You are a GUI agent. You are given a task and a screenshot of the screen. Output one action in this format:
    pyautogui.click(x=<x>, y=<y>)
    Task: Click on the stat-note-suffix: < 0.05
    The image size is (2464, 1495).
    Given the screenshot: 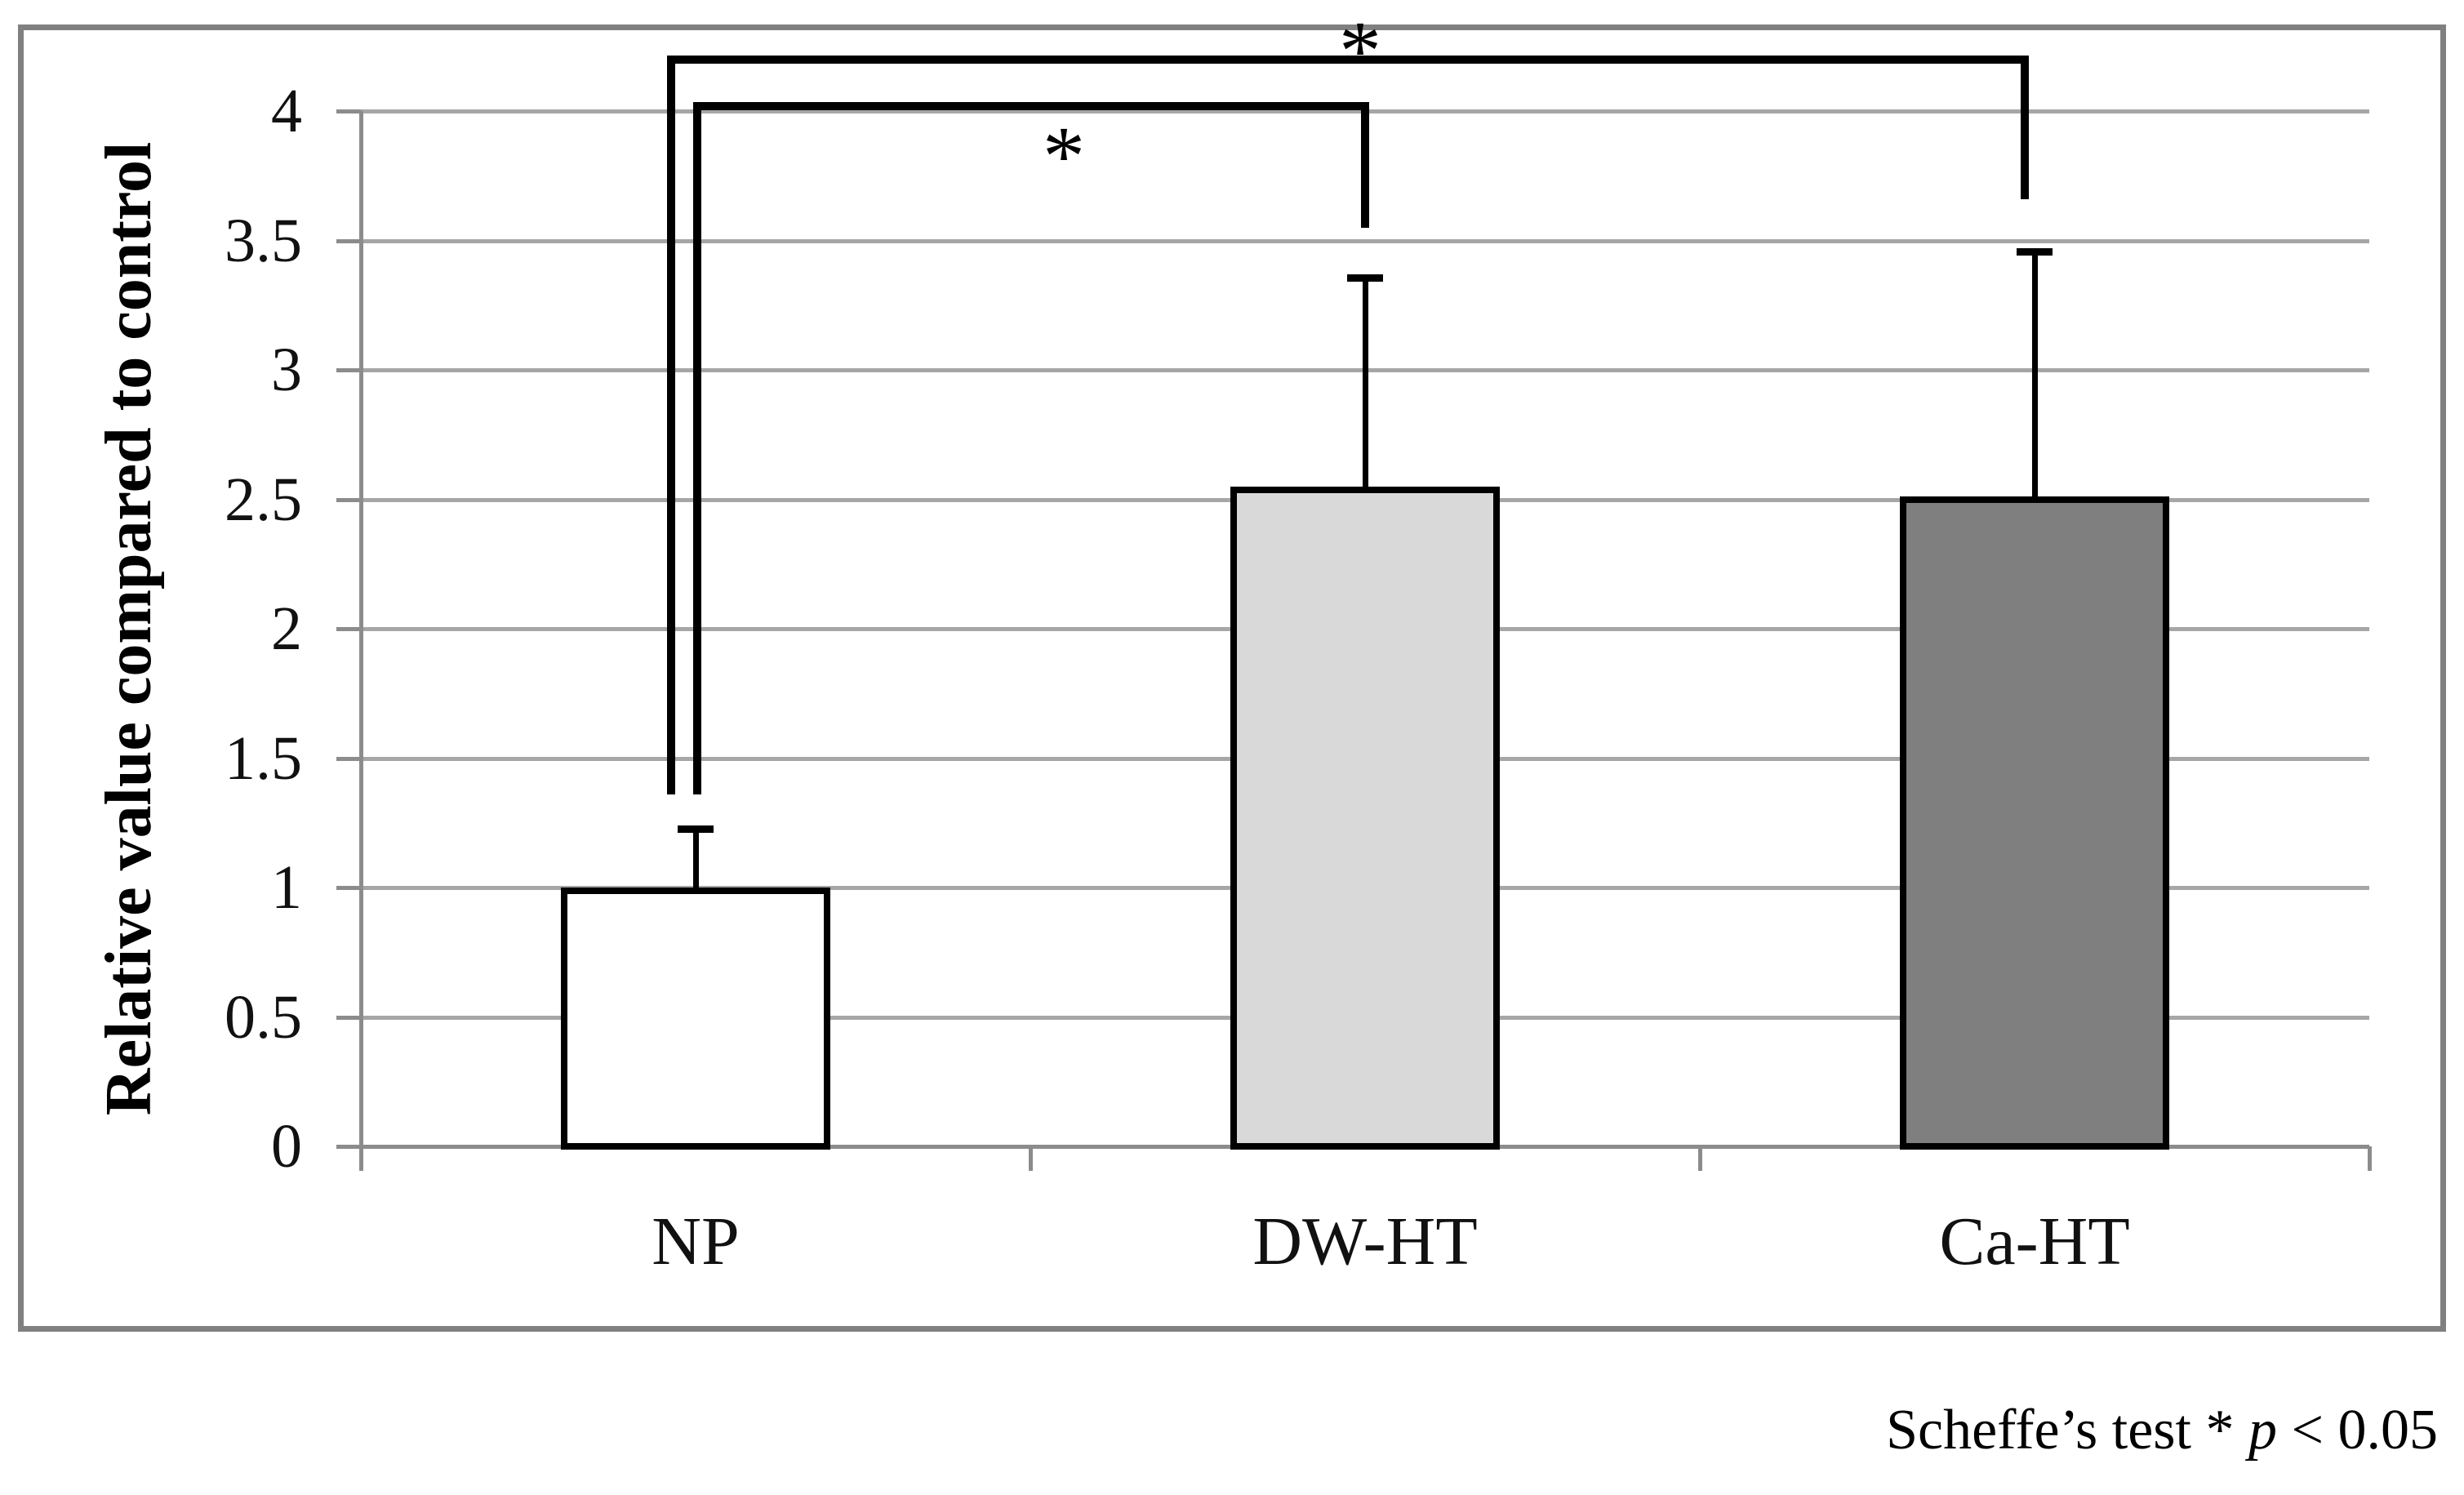 What is the action you would take?
    pyautogui.click(x=2358, y=1430)
    